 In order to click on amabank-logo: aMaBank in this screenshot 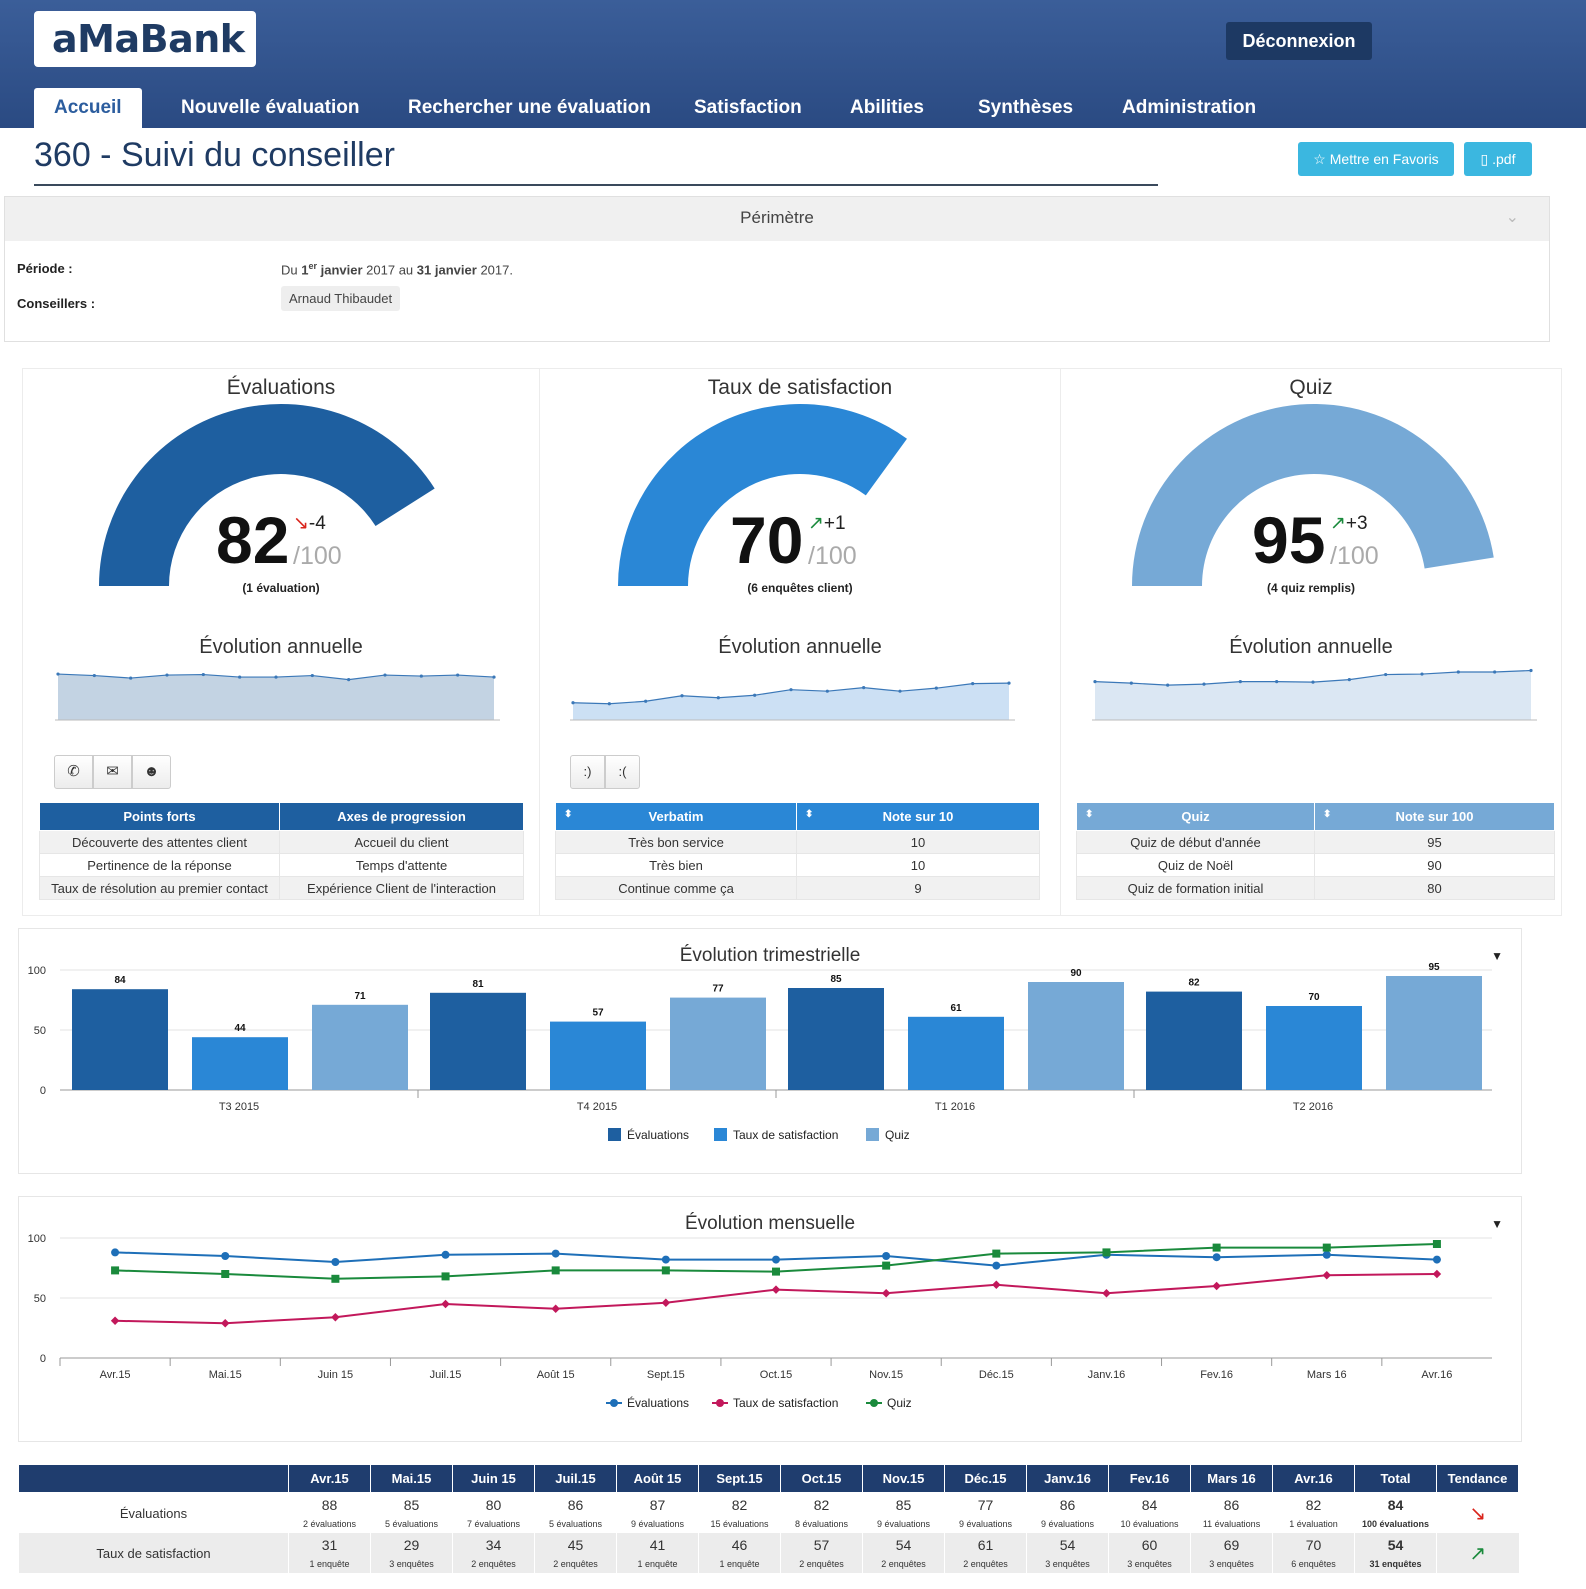, I will do `click(145, 39)`.